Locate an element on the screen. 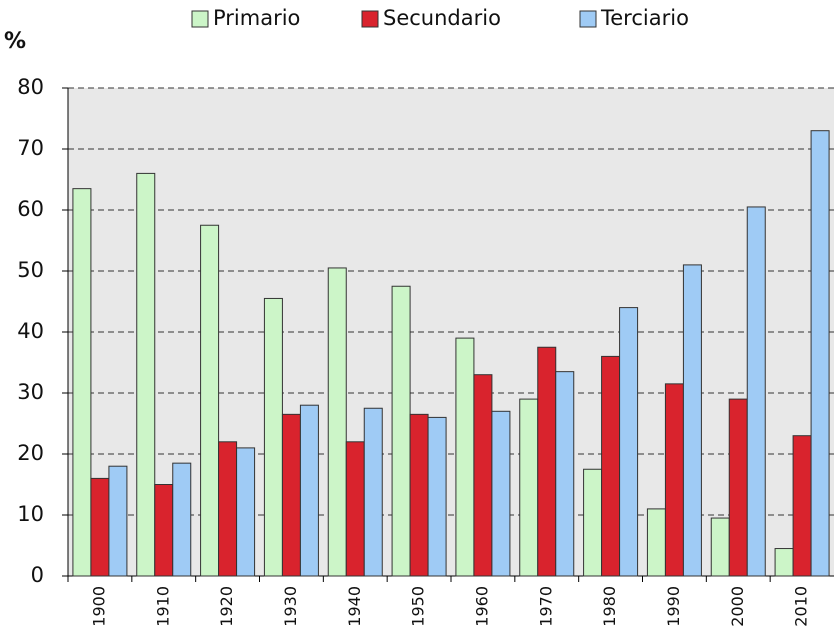 This screenshot has width=834, height=643. legend-label: Secundario is located at coordinates (442, 18).